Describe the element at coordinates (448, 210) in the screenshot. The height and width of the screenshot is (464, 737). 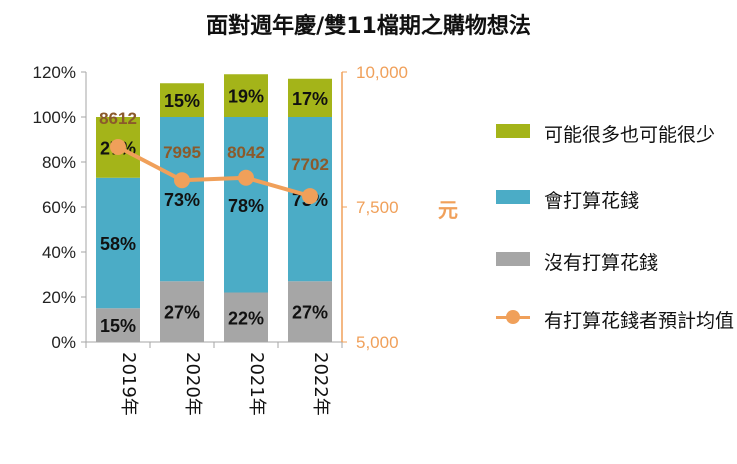
I see `y2-axis-unit-label: 元` at that location.